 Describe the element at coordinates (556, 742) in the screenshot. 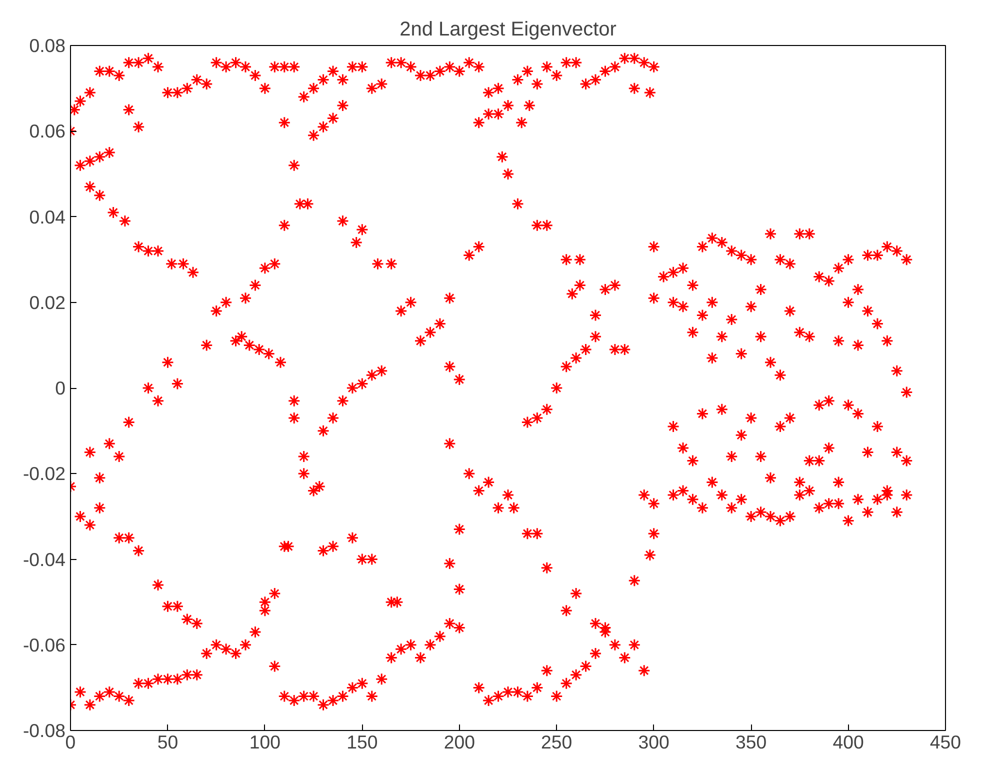

I see `x-tick-label: 250` at that location.